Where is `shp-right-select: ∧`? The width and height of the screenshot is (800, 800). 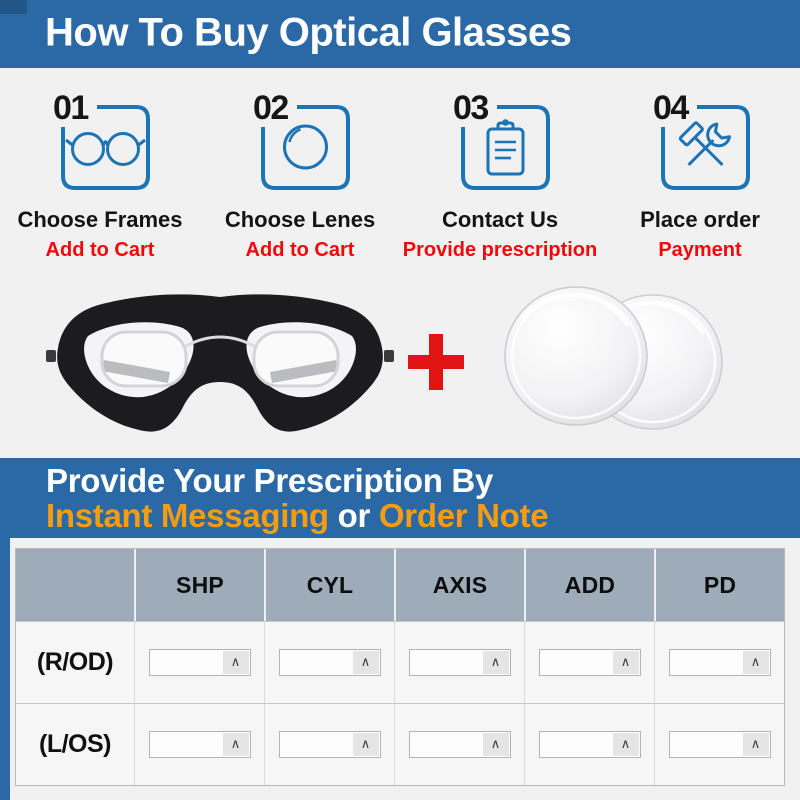 shp-right-select: ∧ is located at coordinates (199, 662).